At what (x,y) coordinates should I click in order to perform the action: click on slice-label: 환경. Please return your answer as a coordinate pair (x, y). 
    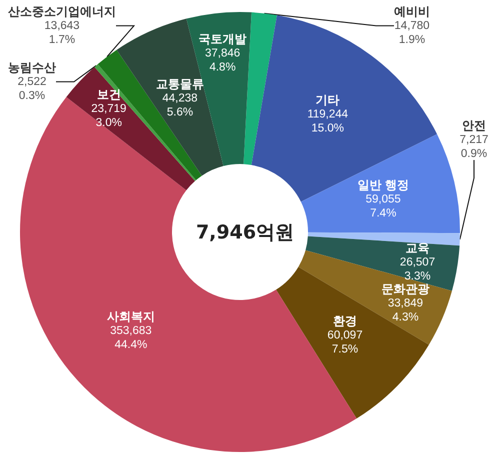
    Looking at the image, I should click on (345, 321).